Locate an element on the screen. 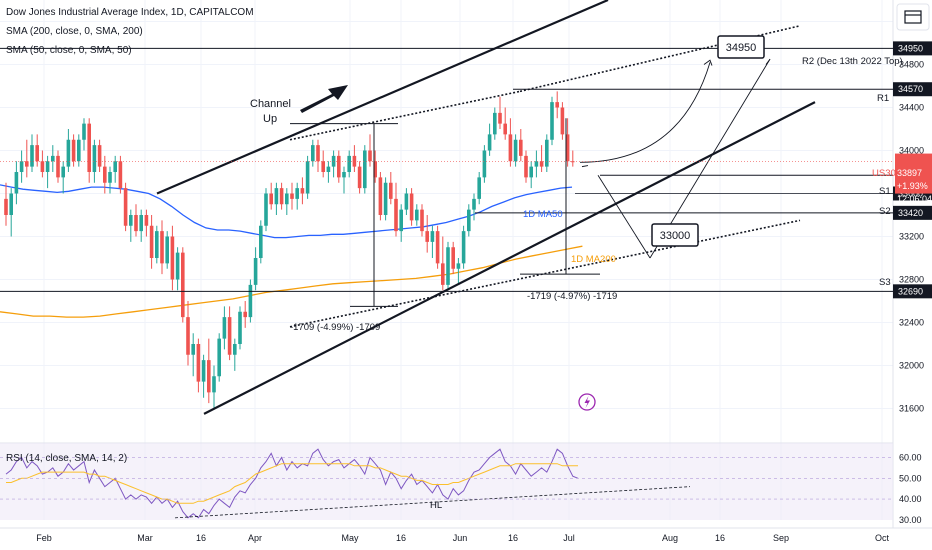  time-tick-label: Apr is located at coordinates (255, 538).